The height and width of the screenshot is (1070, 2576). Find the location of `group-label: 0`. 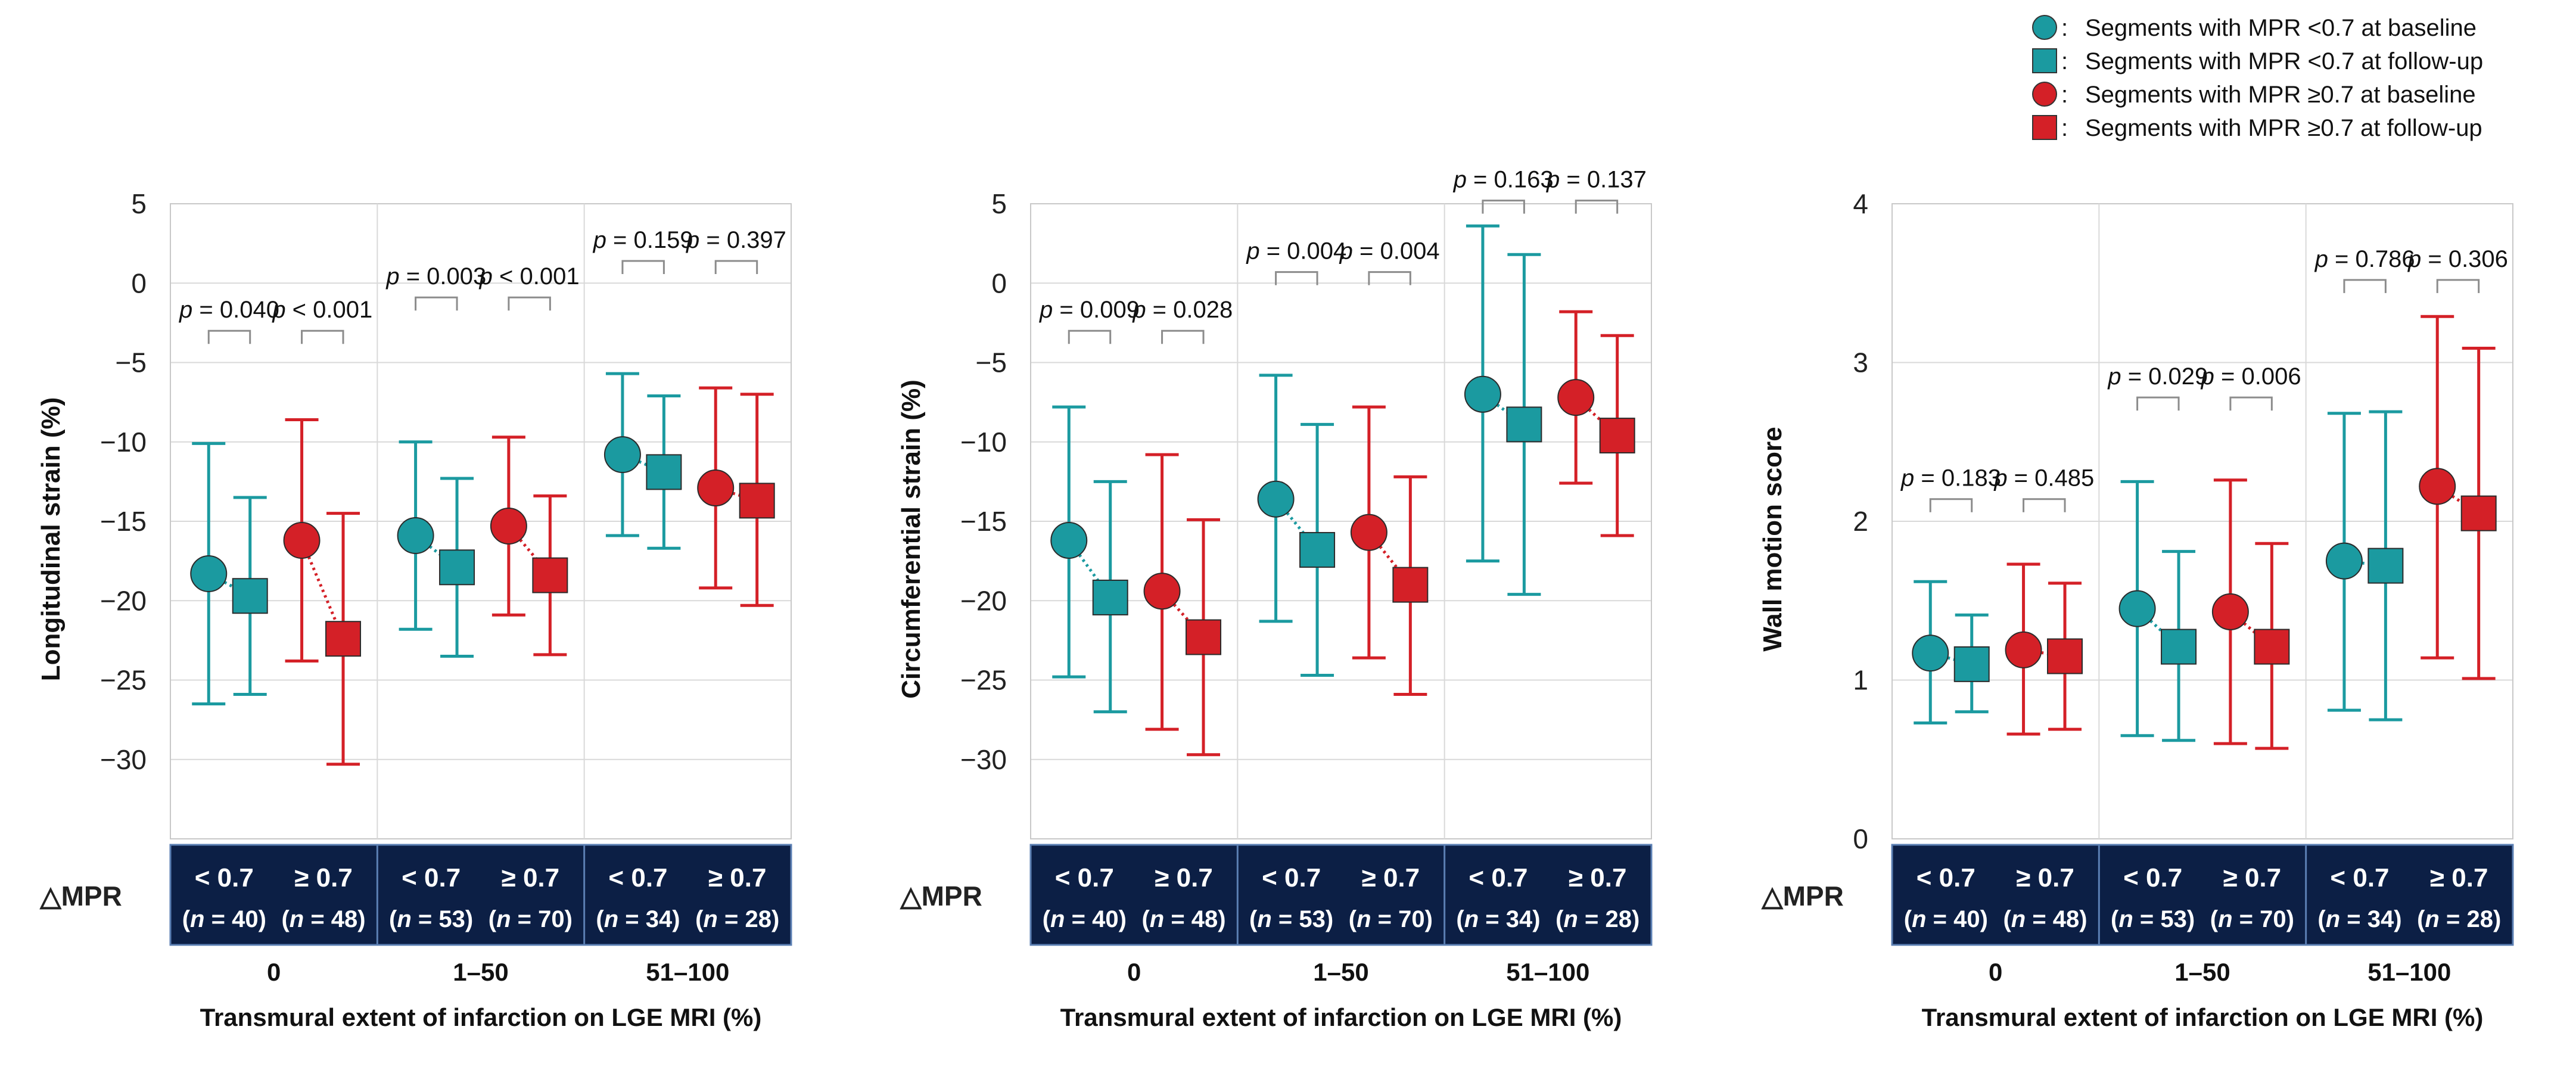

group-label: 0 is located at coordinates (1995, 972).